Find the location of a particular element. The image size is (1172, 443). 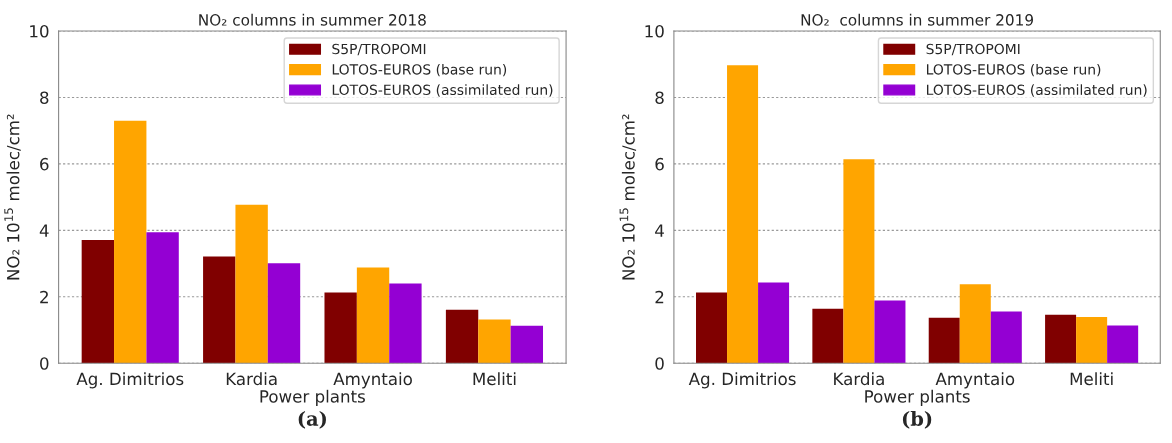

chart-title: NO₂ columns in summer 2018 is located at coordinates (312, 19).